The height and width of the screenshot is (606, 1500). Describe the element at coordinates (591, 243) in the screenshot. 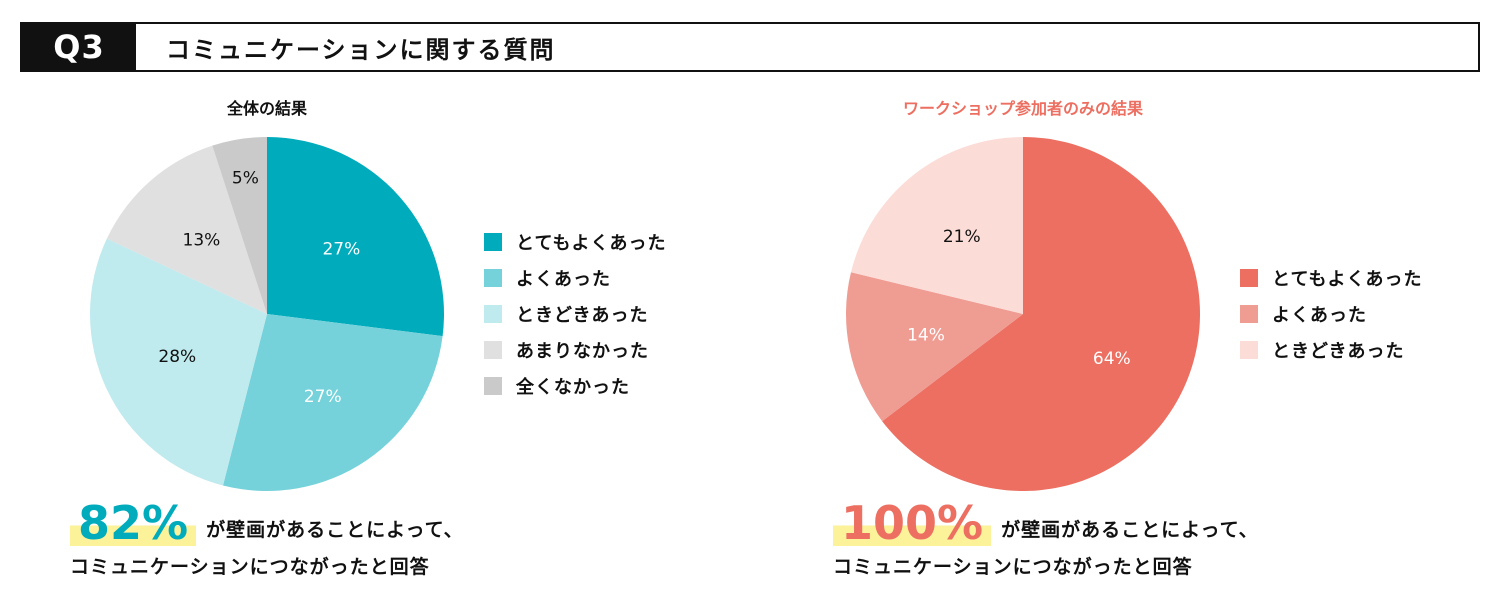

I see `left-legend-label-0: とてもよくあった` at that location.